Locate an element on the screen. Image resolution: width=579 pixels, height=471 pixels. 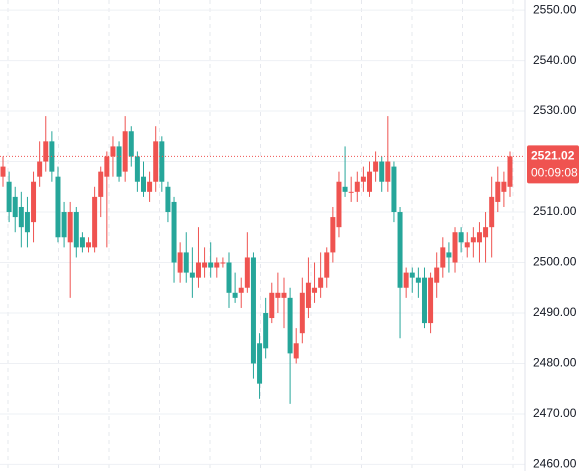
y-tick-label: 2470.00 is located at coordinates (555, 413).